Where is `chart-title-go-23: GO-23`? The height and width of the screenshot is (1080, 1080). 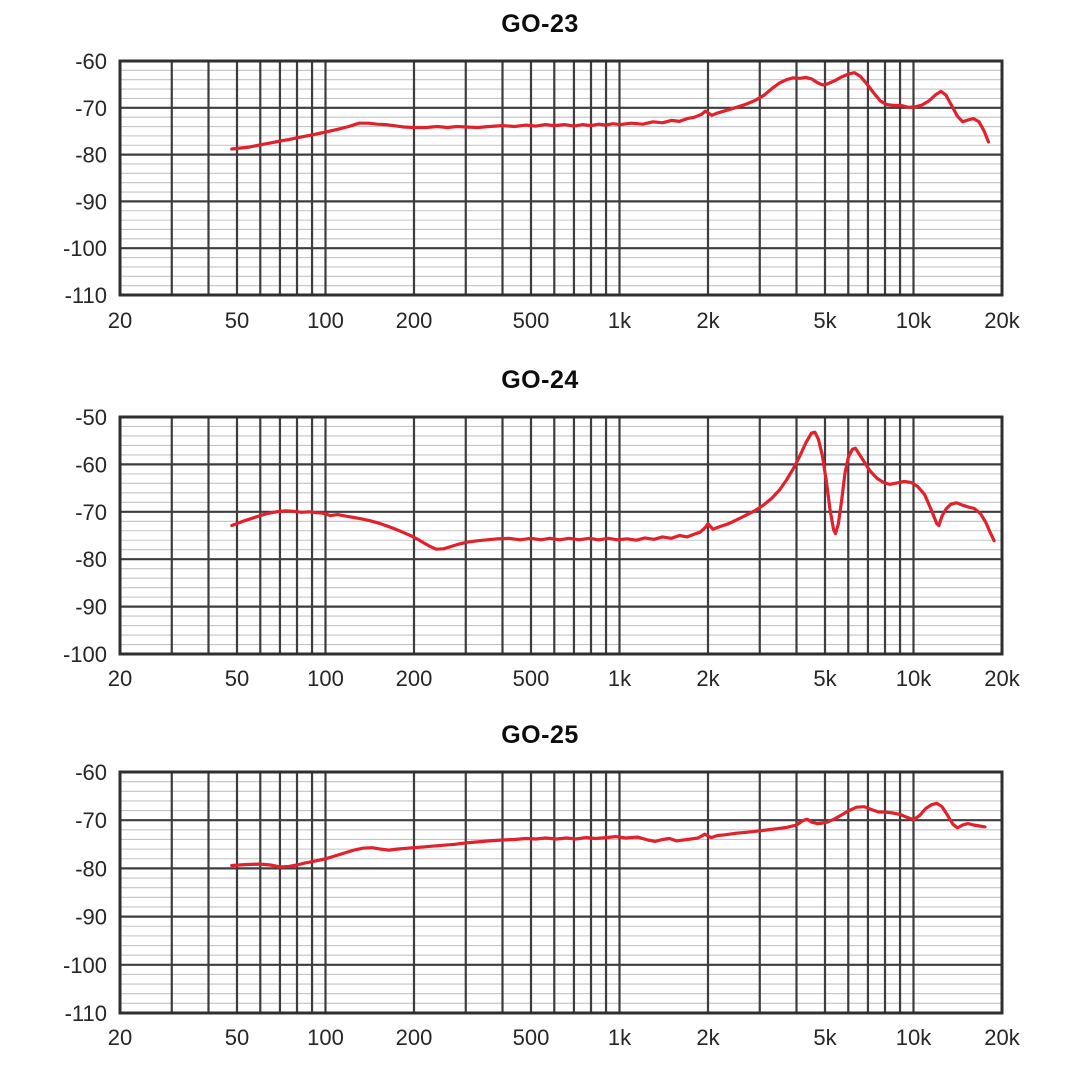
chart-title-go-23: GO-23 is located at coordinates (540, 24).